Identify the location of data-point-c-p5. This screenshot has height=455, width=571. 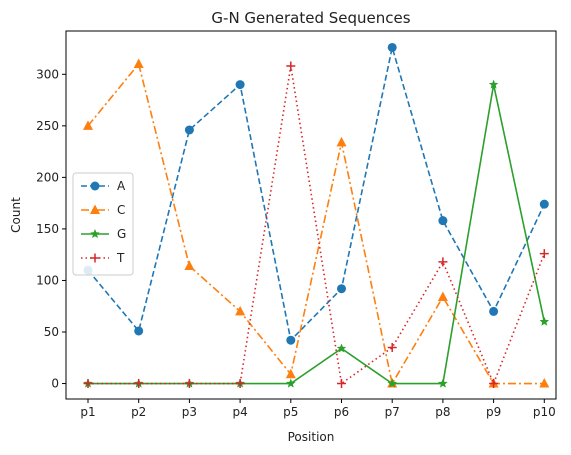
(290, 373).